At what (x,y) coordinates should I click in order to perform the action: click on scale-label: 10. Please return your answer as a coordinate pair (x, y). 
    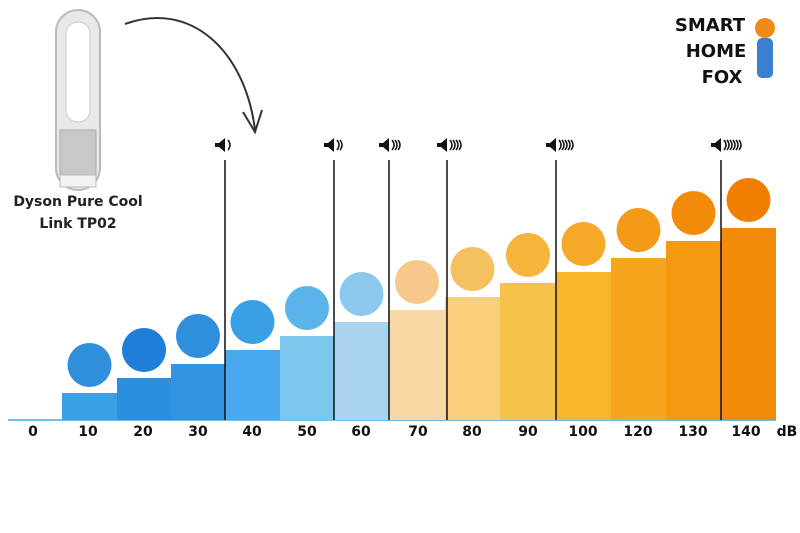
    Looking at the image, I should click on (88, 432).